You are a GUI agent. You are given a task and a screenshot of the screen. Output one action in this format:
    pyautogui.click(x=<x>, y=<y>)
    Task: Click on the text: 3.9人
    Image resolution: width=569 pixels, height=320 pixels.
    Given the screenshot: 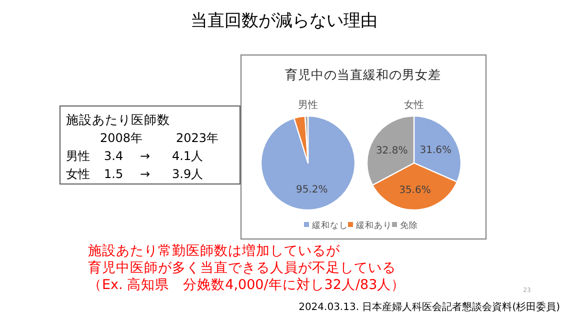 What is the action you would take?
    pyautogui.click(x=188, y=174)
    